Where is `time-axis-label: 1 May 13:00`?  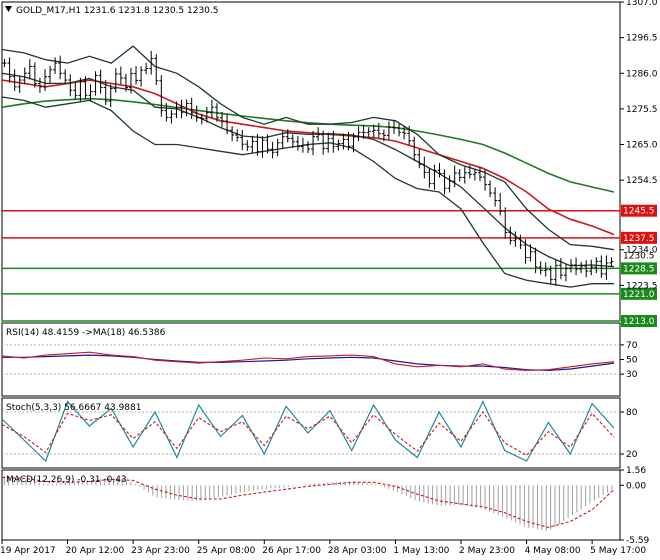 time-axis-label: 1 May 13:00 is located at coordinates (421, 551).